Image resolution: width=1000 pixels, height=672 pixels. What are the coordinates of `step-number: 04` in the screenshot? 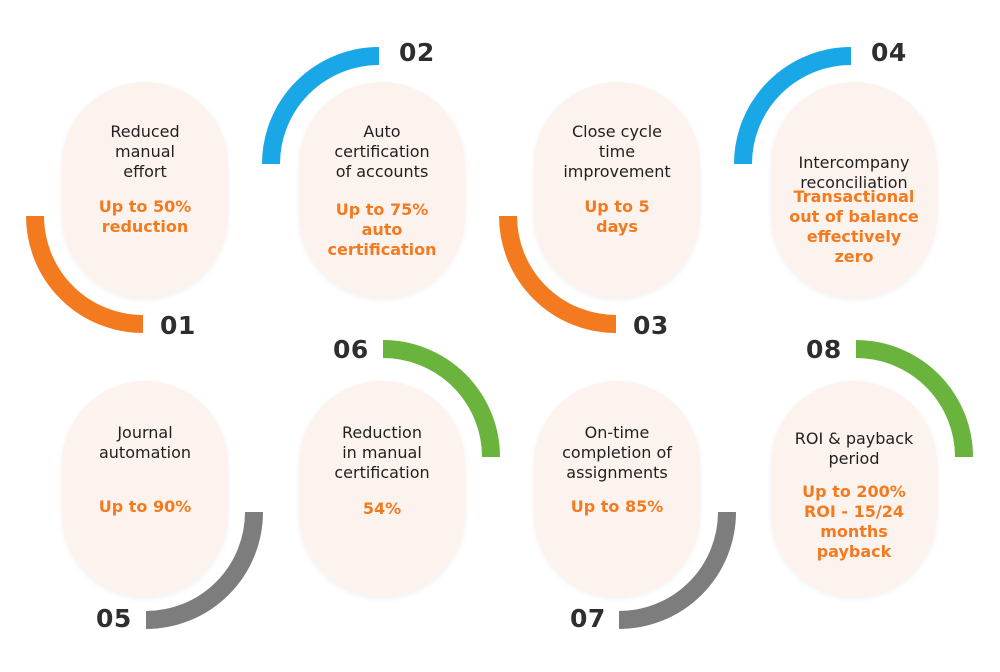 It's located at (889, 52).